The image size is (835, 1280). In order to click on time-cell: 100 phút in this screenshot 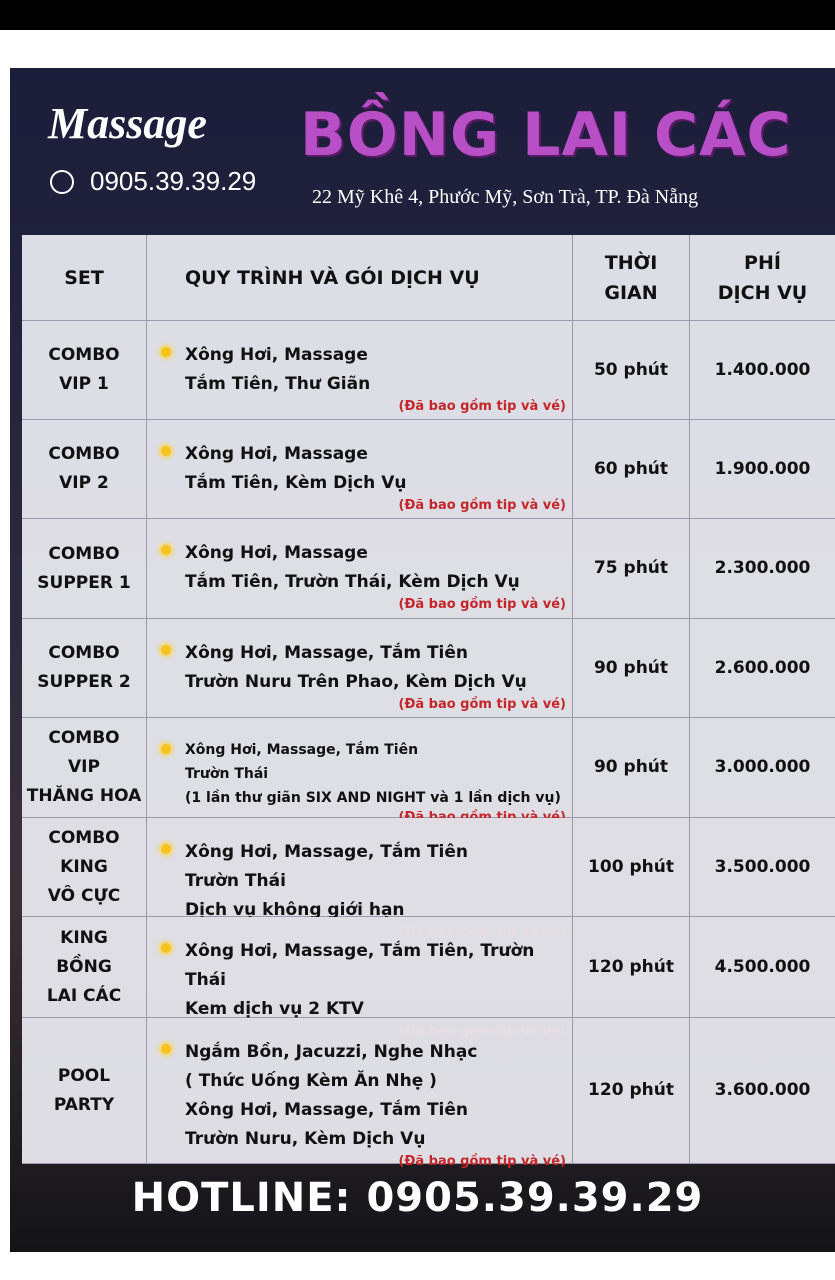, I will do `click(631, 867)`.